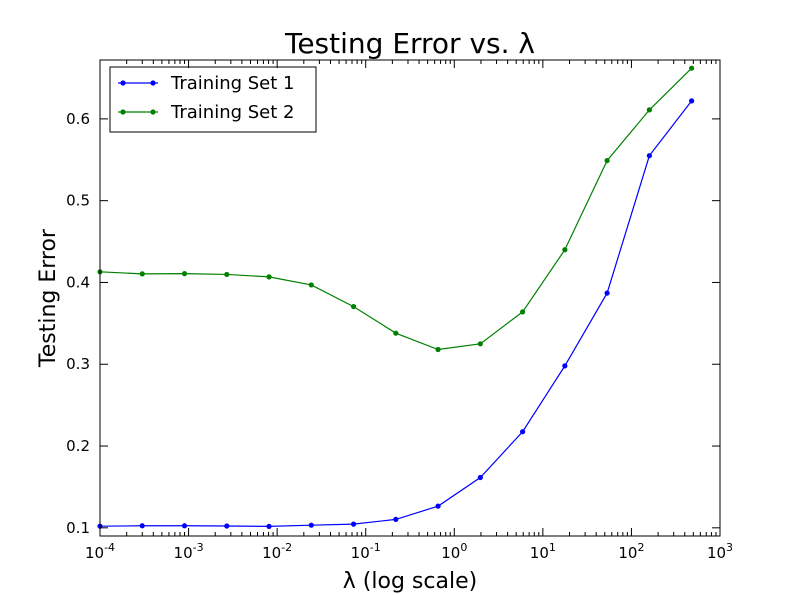 This screenshot has width=800, height=595. I want to click on x-tick-label: 10⁻², so click(277, 551).